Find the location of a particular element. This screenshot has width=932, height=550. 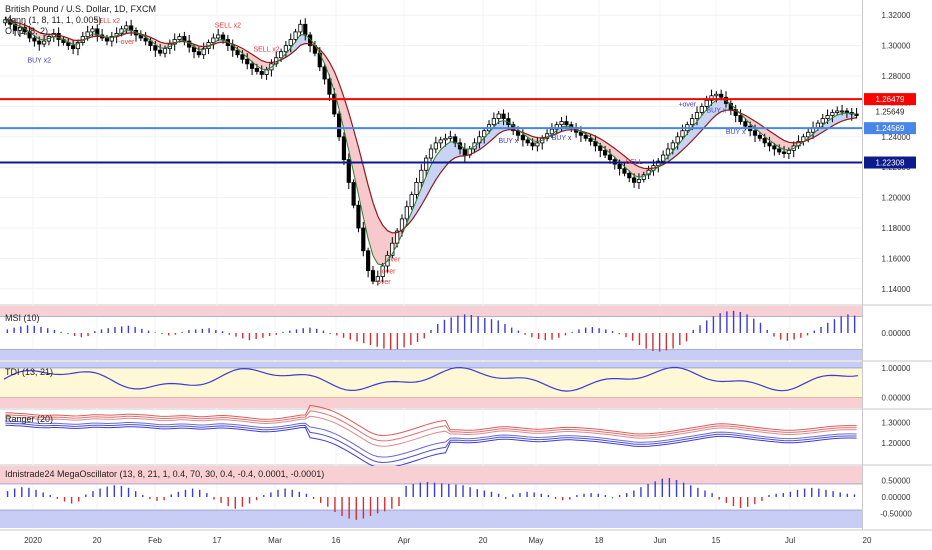

ranger-panel: 1.30000 1.20000 is located at coordinates (458, 436).